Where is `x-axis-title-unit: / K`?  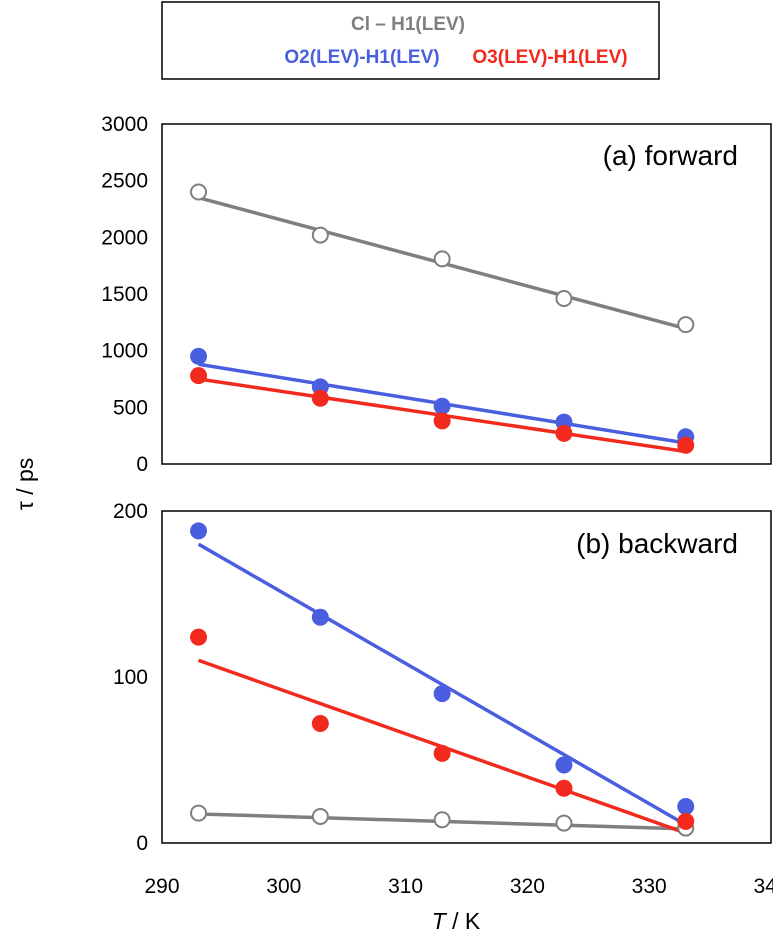
x-axis-title-unit: / K is located at coordinates (463, 921).